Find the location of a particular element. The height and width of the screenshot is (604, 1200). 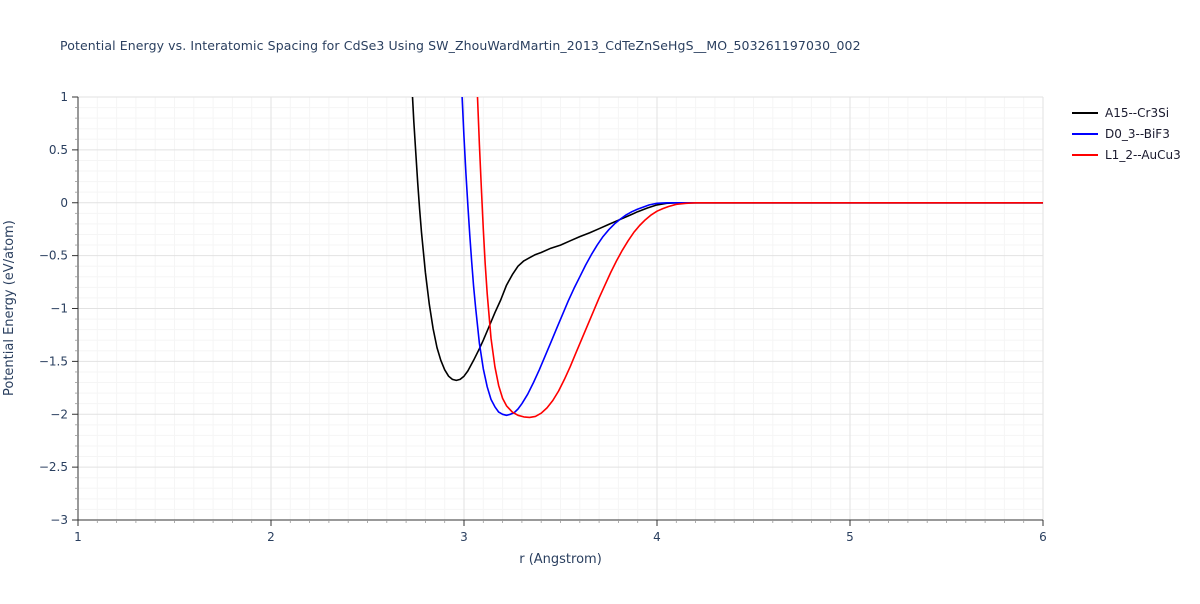

x-tick-label: 3 is located at coordinates (464, 537).